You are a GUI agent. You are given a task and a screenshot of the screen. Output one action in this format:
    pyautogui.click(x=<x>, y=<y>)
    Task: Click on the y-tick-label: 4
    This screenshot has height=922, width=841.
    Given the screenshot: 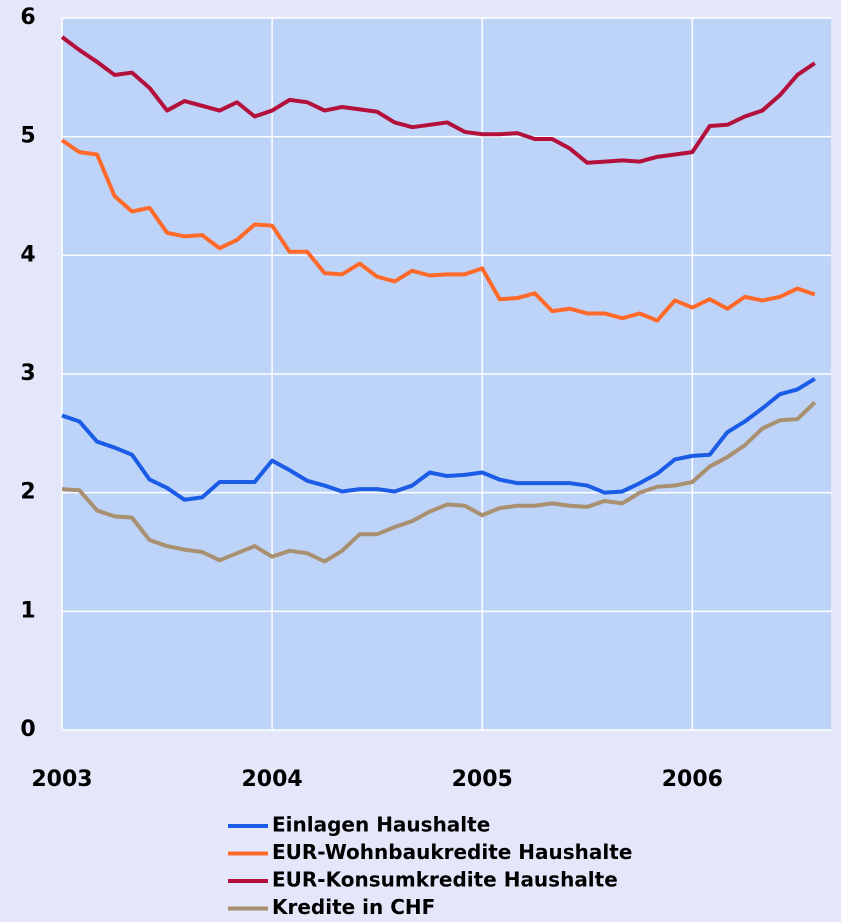 What is the action you would take?
    pyautogui.click(x=27, y=254)
    